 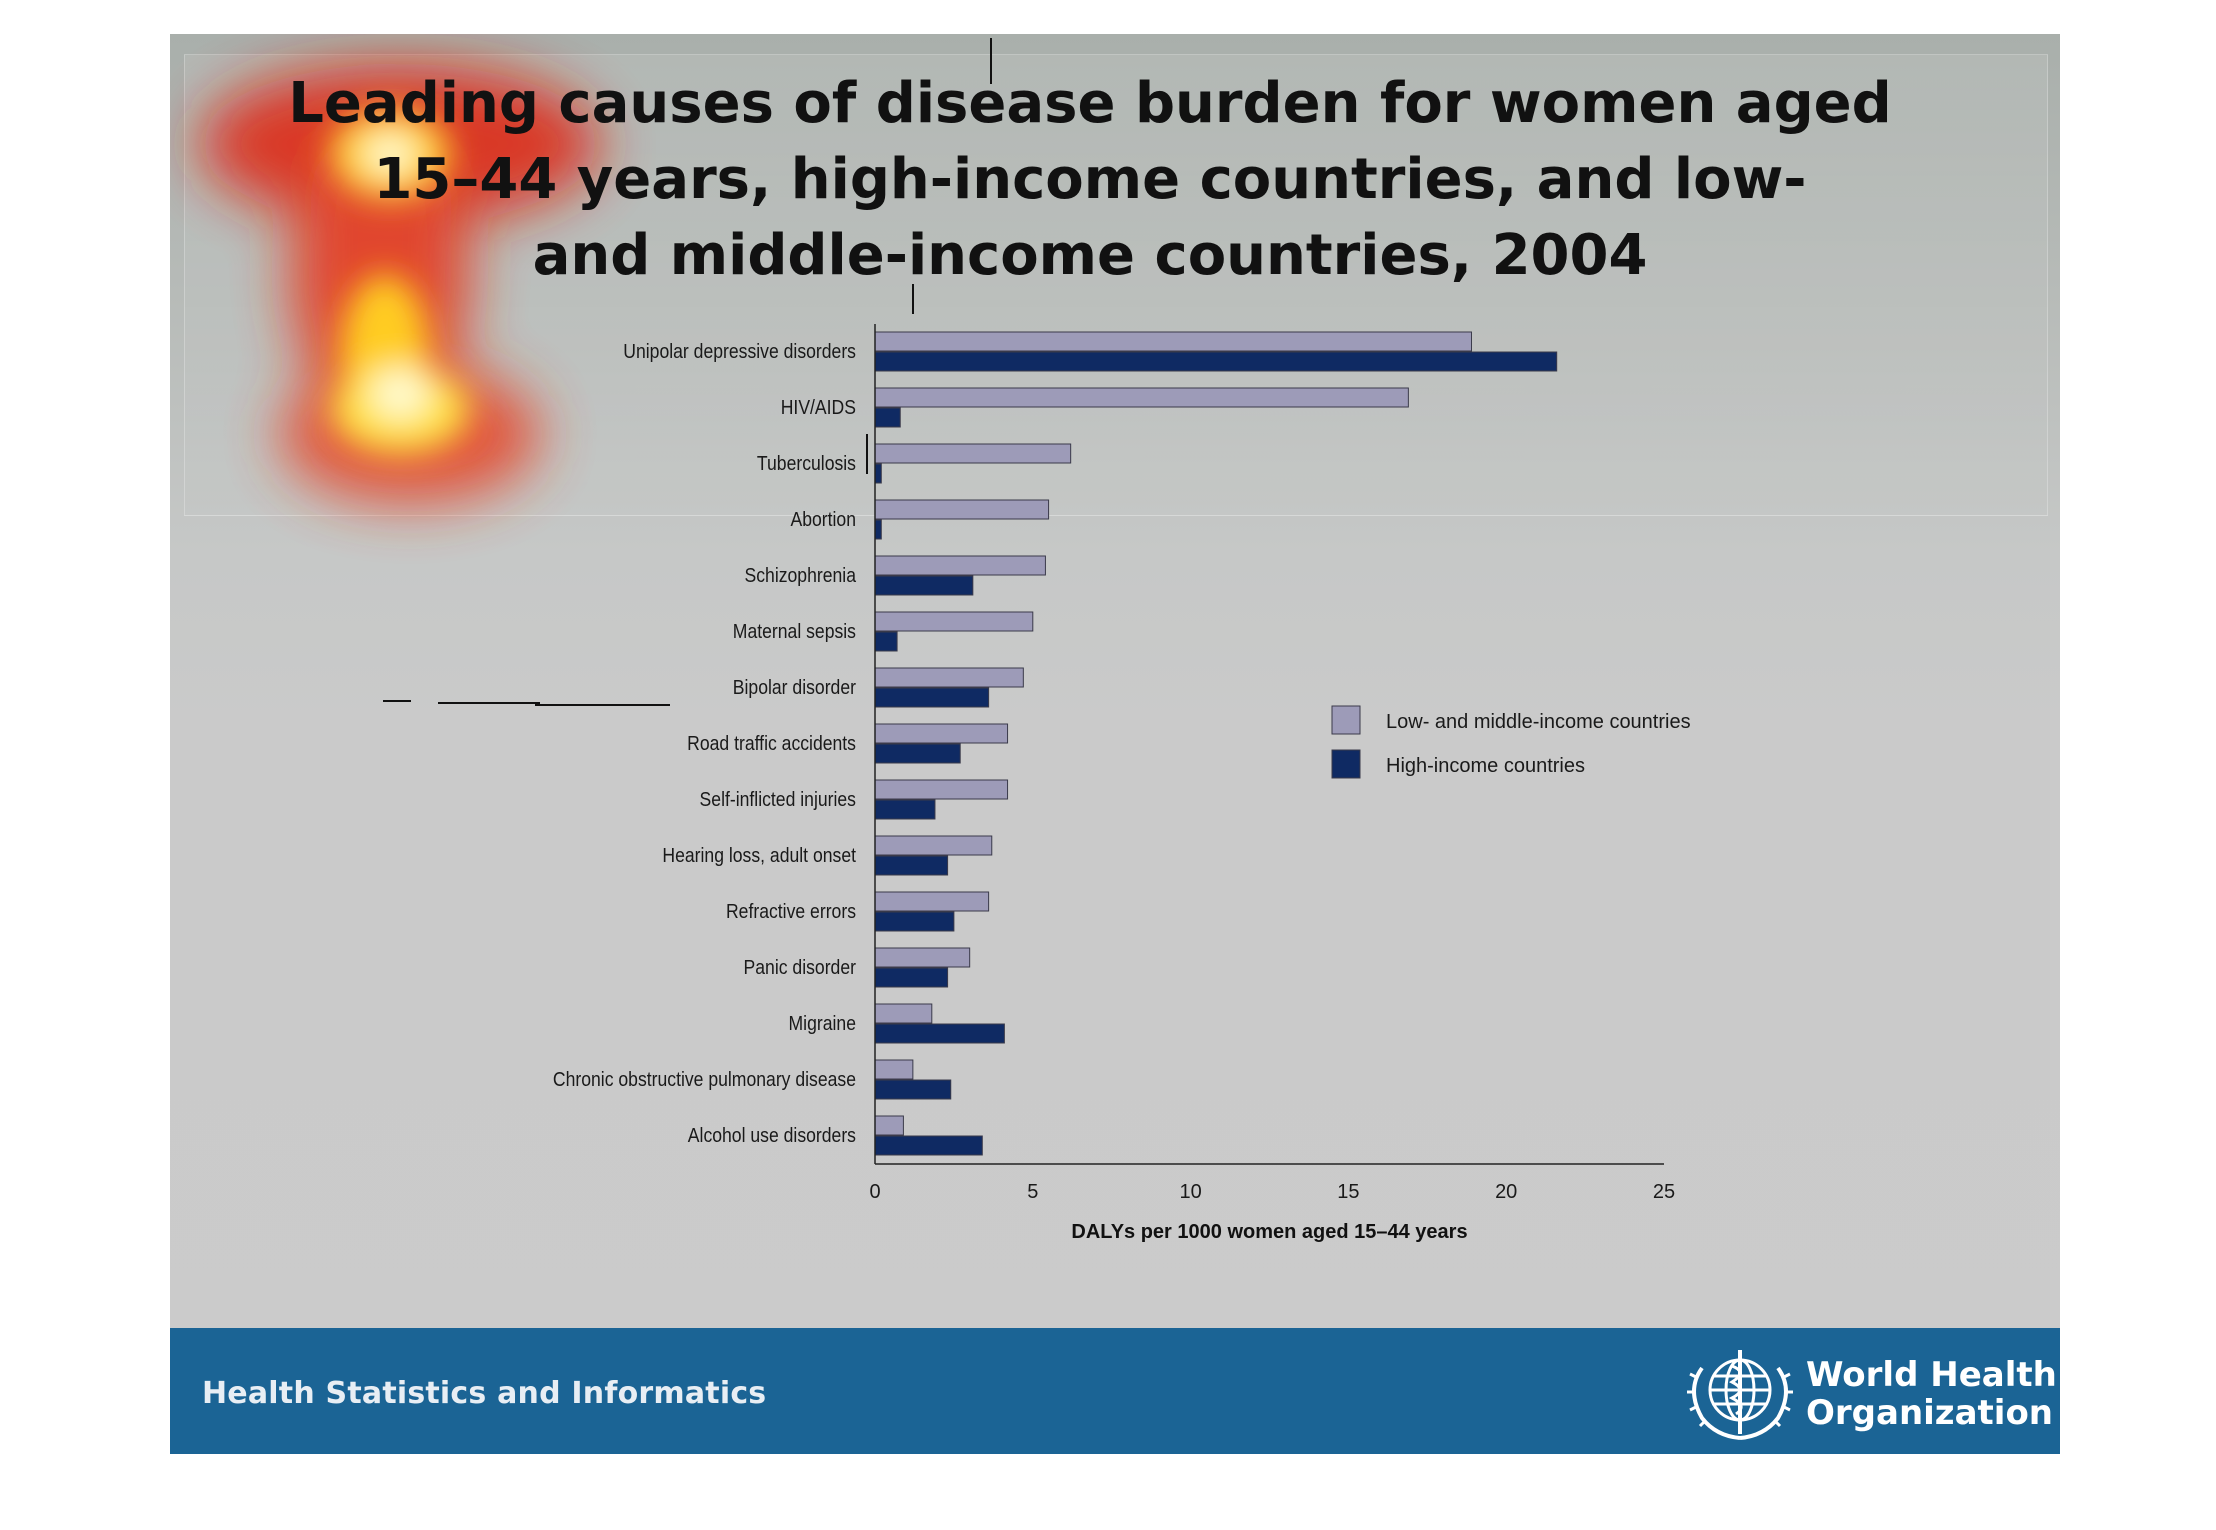 I want to click on x-tick-label: 10, so click(x=1190, y=1192).